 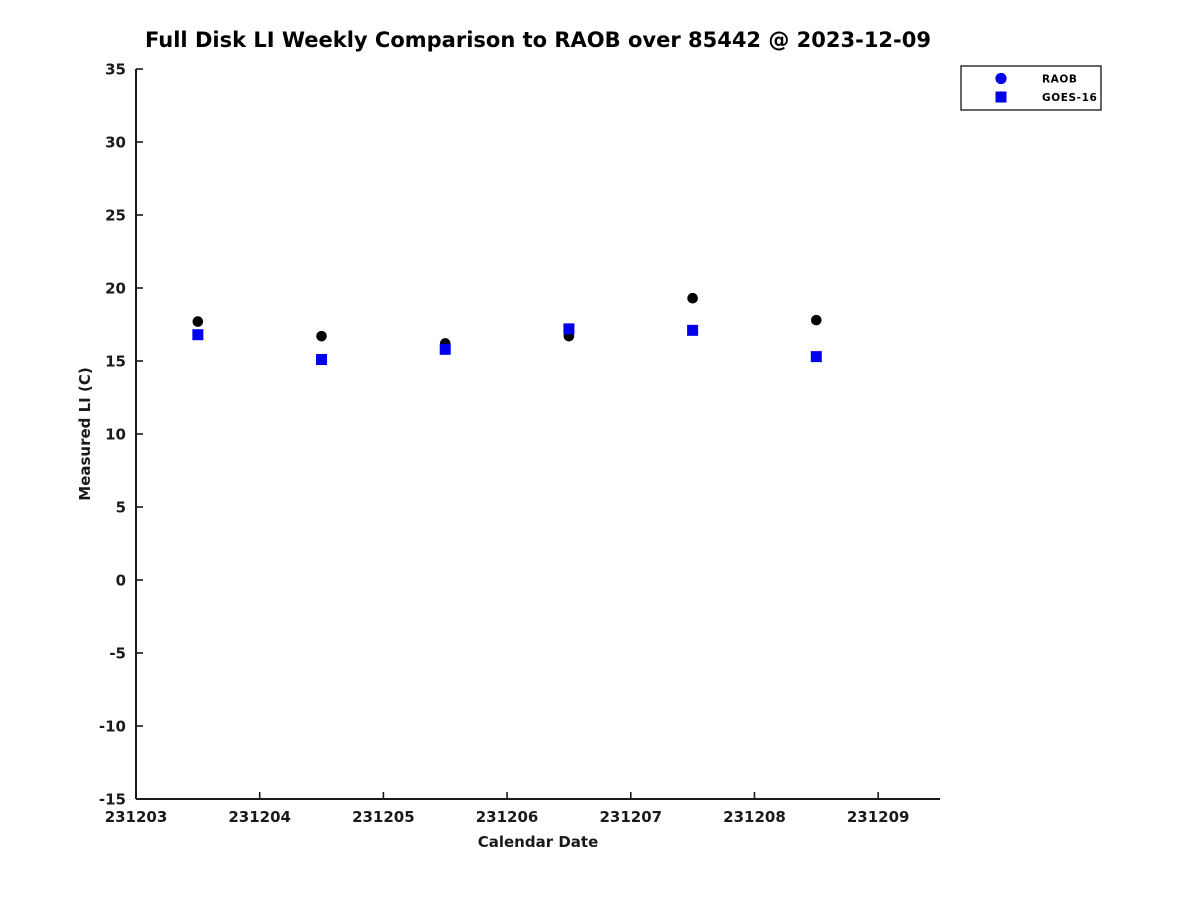 What do you see at coordinates (115, 289) in the screenshot?
I see `y-tick-label: 20` at bounding box center [115, 289].